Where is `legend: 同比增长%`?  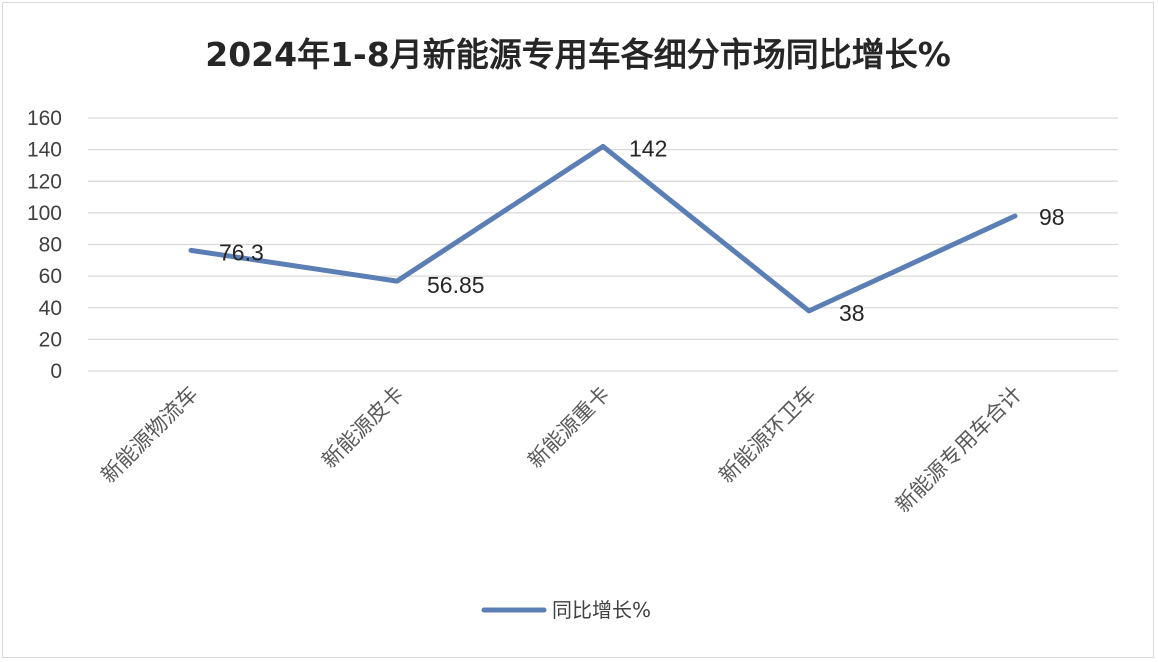 legend: 同比增长% is located at coordinates (566, 610).